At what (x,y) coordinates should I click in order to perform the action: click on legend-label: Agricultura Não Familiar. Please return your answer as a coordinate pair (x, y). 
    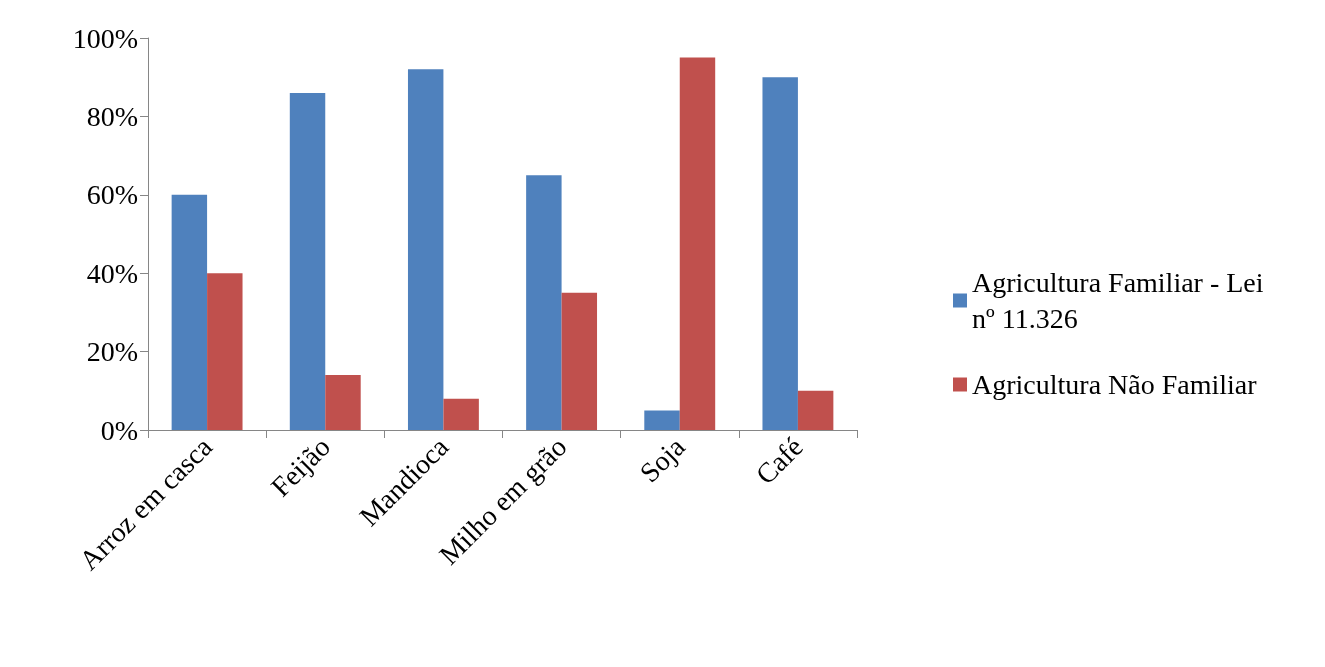
    Looking at the image, I should click on (1115, 384).